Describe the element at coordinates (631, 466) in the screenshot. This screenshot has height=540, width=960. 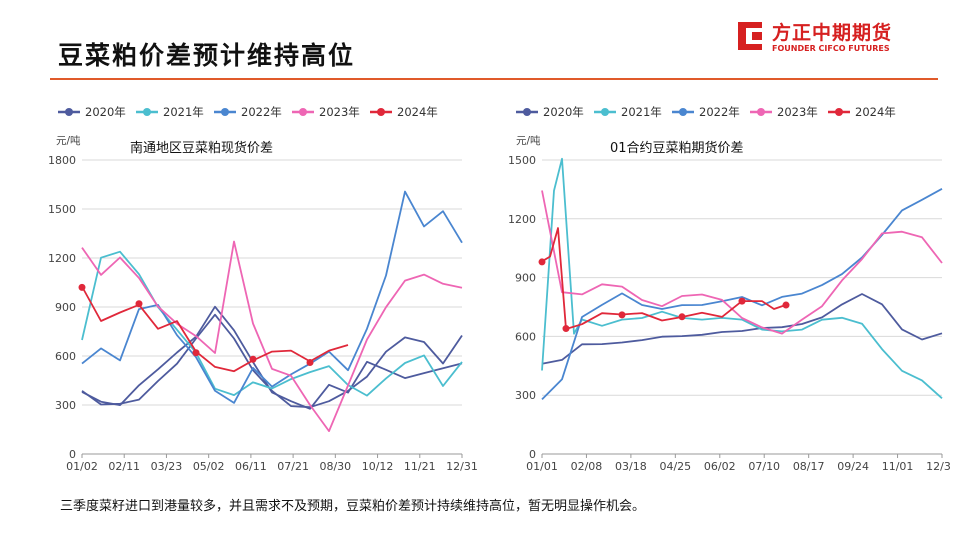
I see `x-tick-label: 03/18` at that location.